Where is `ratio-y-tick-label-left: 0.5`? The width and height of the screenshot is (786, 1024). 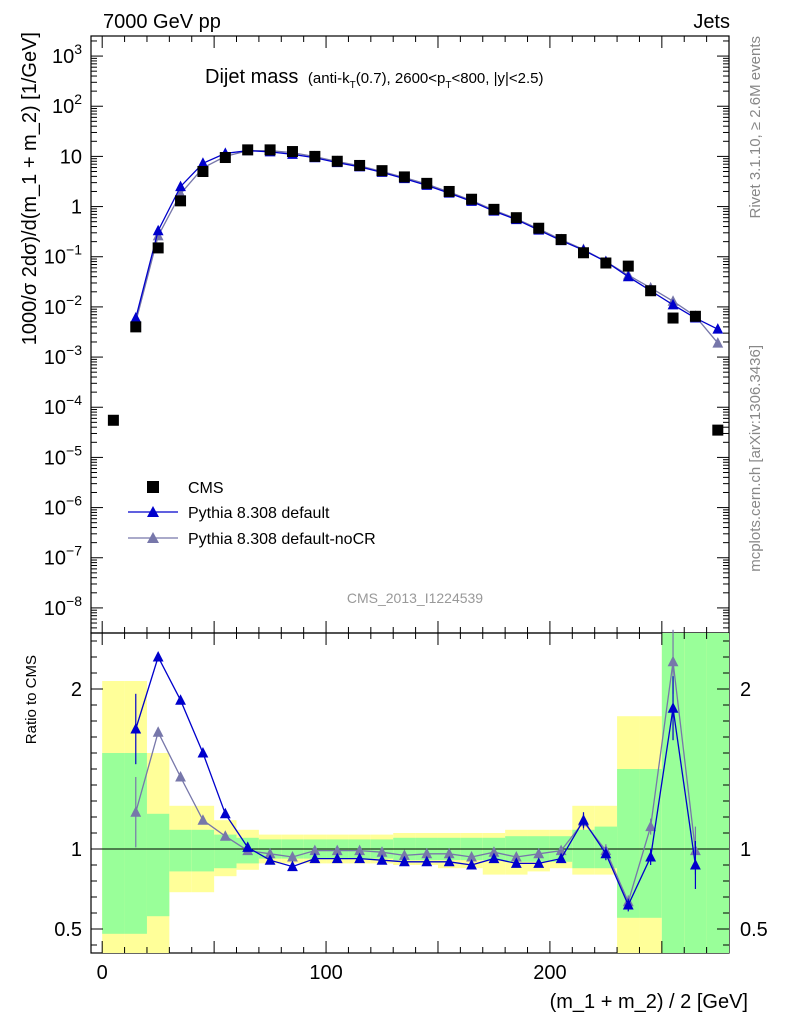 ratio-y-tick-label-left: 0.5 is located at coordinates (68, 930).